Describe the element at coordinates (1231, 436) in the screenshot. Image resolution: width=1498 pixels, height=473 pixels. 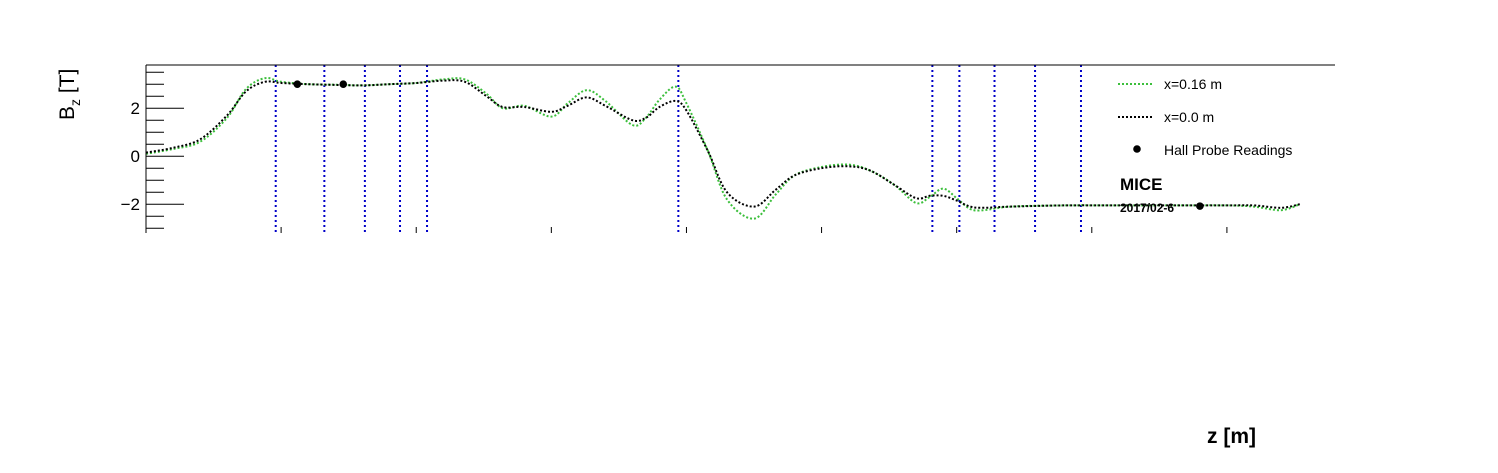
I see `x-axis-title: z [m]` at that location.